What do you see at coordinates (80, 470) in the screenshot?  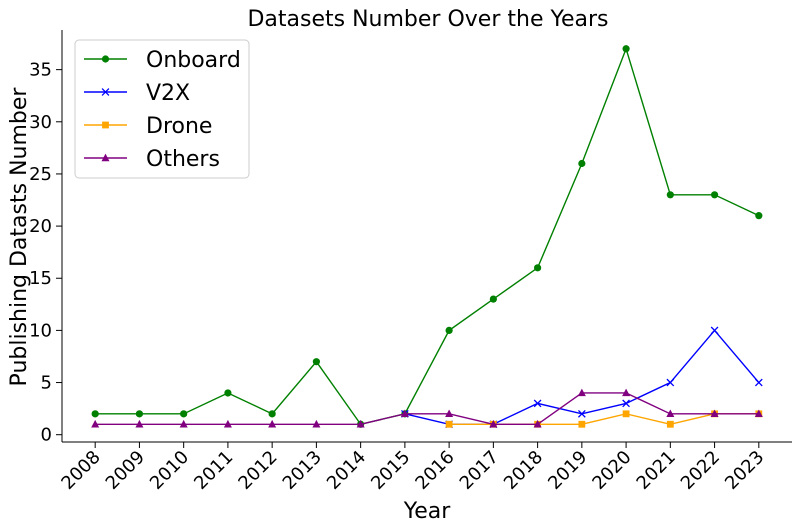 I see `x-tick-label: 2008` at bounding box center [80, 470].